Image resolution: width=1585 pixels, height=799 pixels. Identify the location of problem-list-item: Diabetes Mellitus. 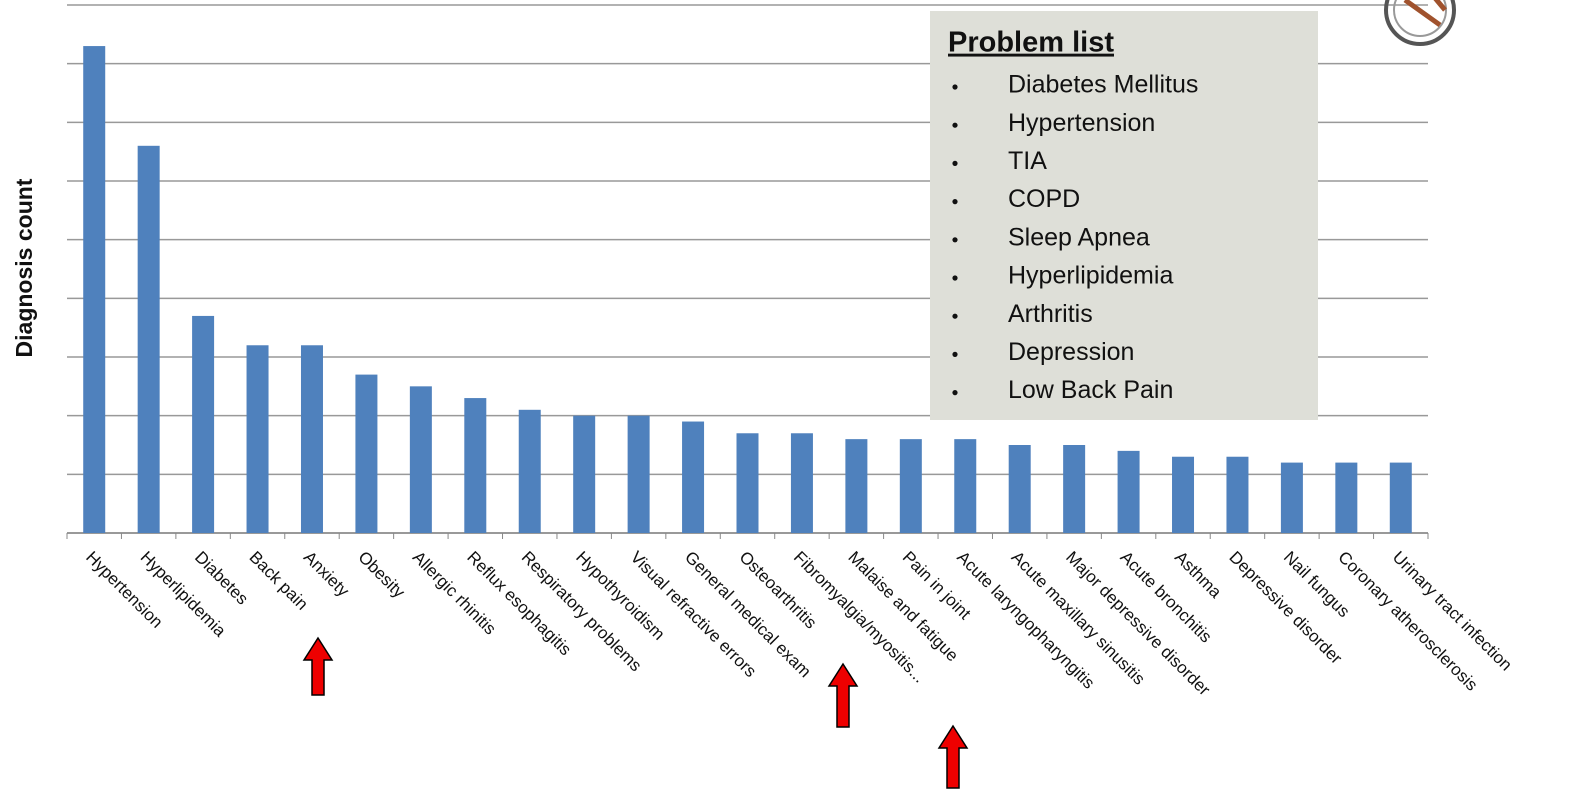
(1103, 85).